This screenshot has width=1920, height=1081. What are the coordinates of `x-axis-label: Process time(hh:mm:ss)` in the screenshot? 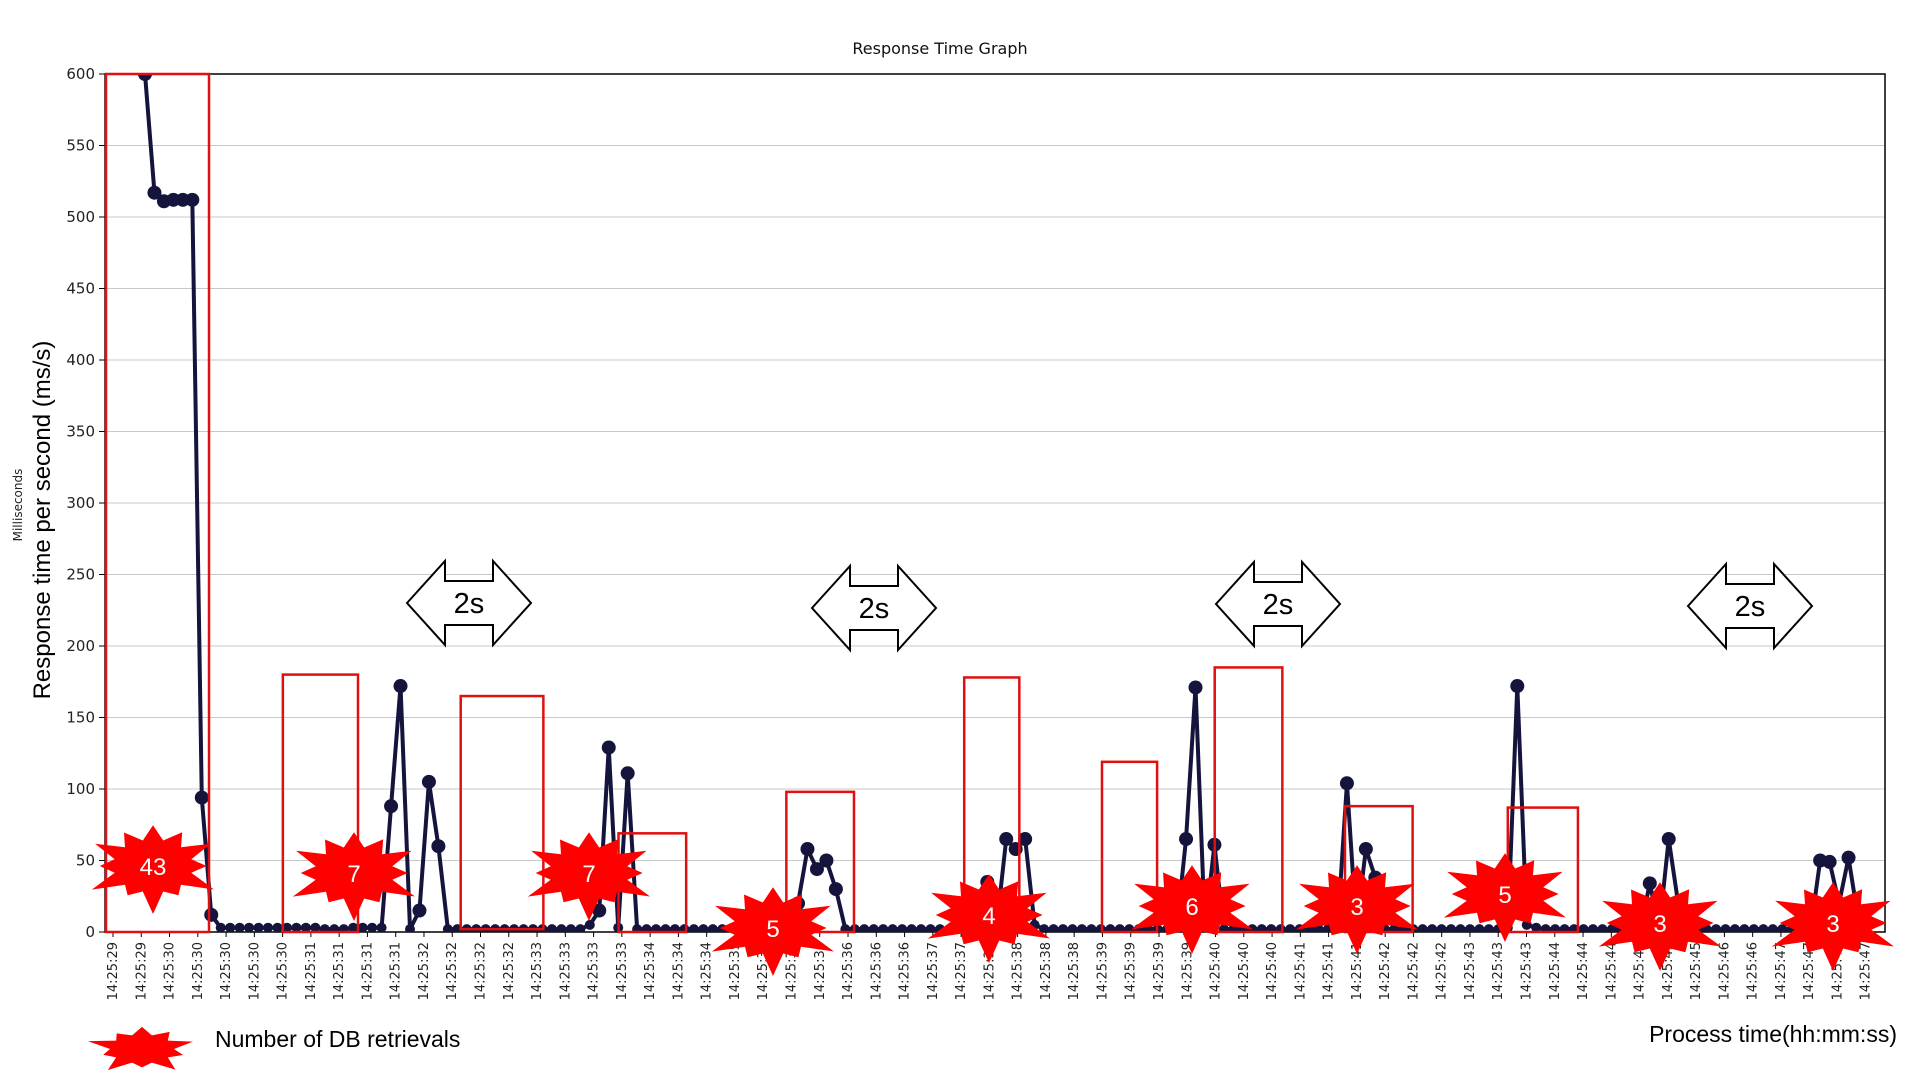 It's located at (1773, 1034).